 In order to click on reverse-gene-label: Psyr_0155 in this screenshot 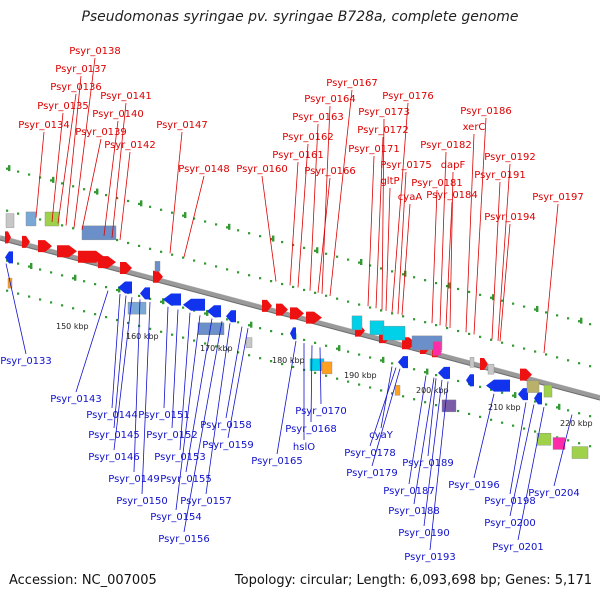, I will do `click(186, 479)`.